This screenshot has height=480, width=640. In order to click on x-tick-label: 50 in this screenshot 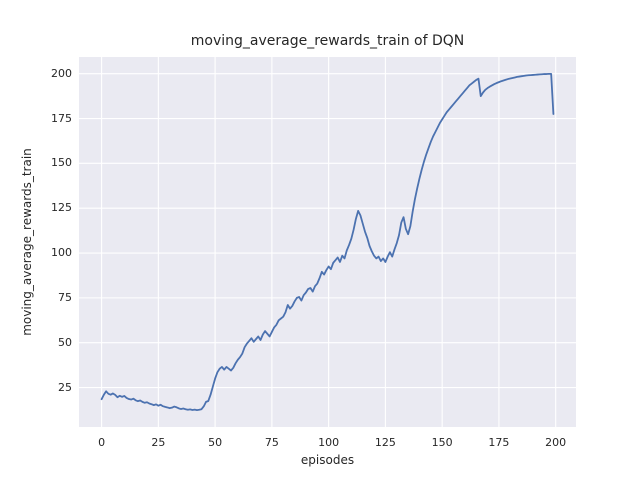, I will do `click(215, 442)`.